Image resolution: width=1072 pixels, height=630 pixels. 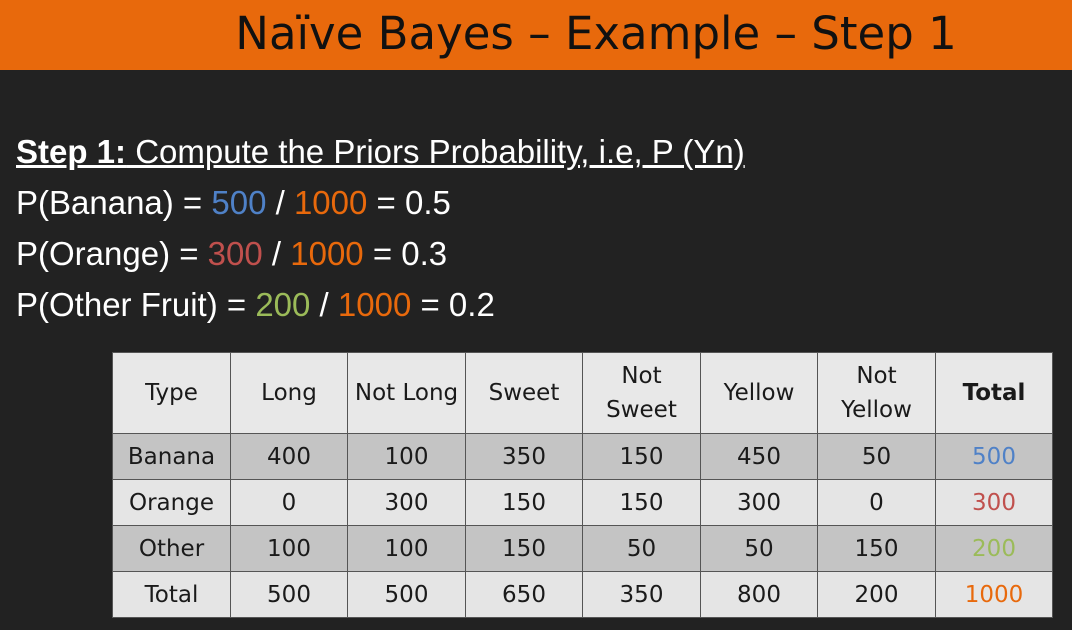 I want to click on prior-count: 200, so click(x=283, y=304).